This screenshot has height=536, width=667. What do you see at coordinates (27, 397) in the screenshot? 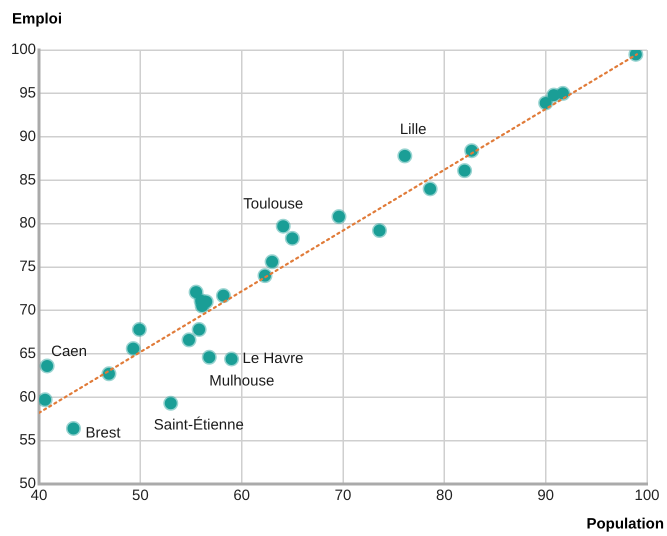
I see `y-tick-label: 60` at bounding box center [27, 397].